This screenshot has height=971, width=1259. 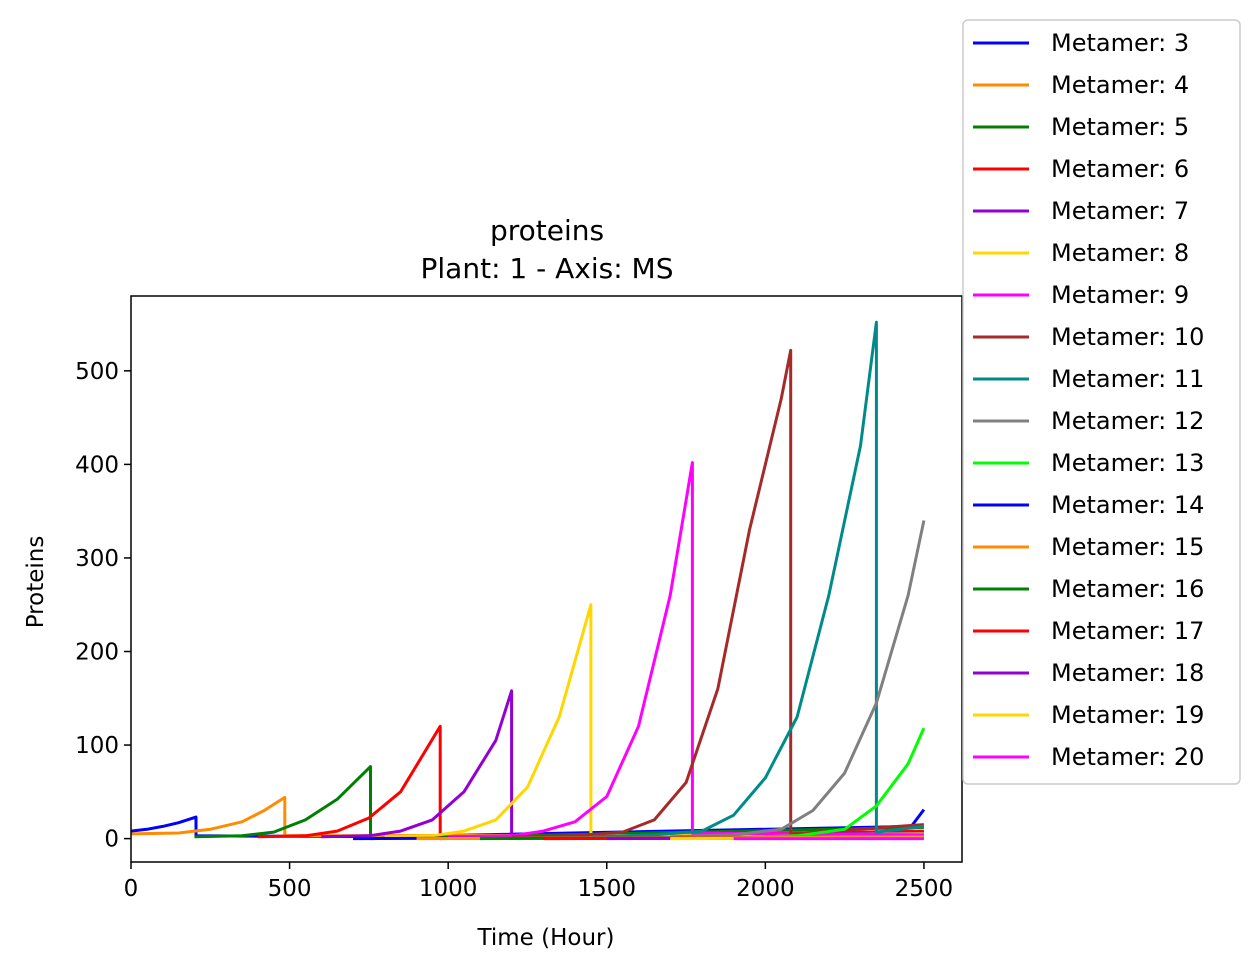 What do you see at coordinates (547, 268) in the screenshot?
I see `chart-subtitle: Plant: 1 - Axis: MS` at bounding box center [547, 268].